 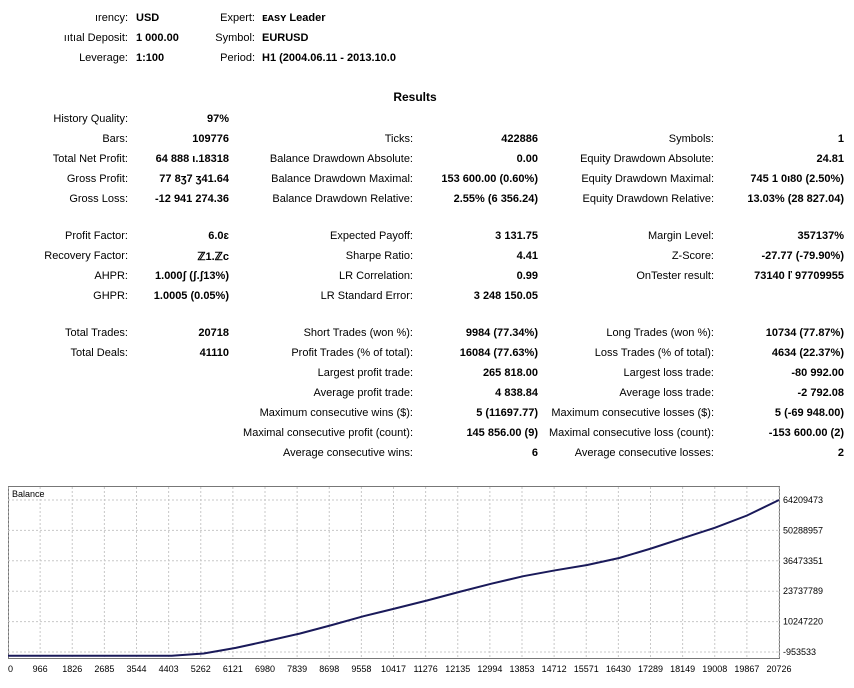 I want to click on stat-value: 0.99, so click(x=527, y=276).